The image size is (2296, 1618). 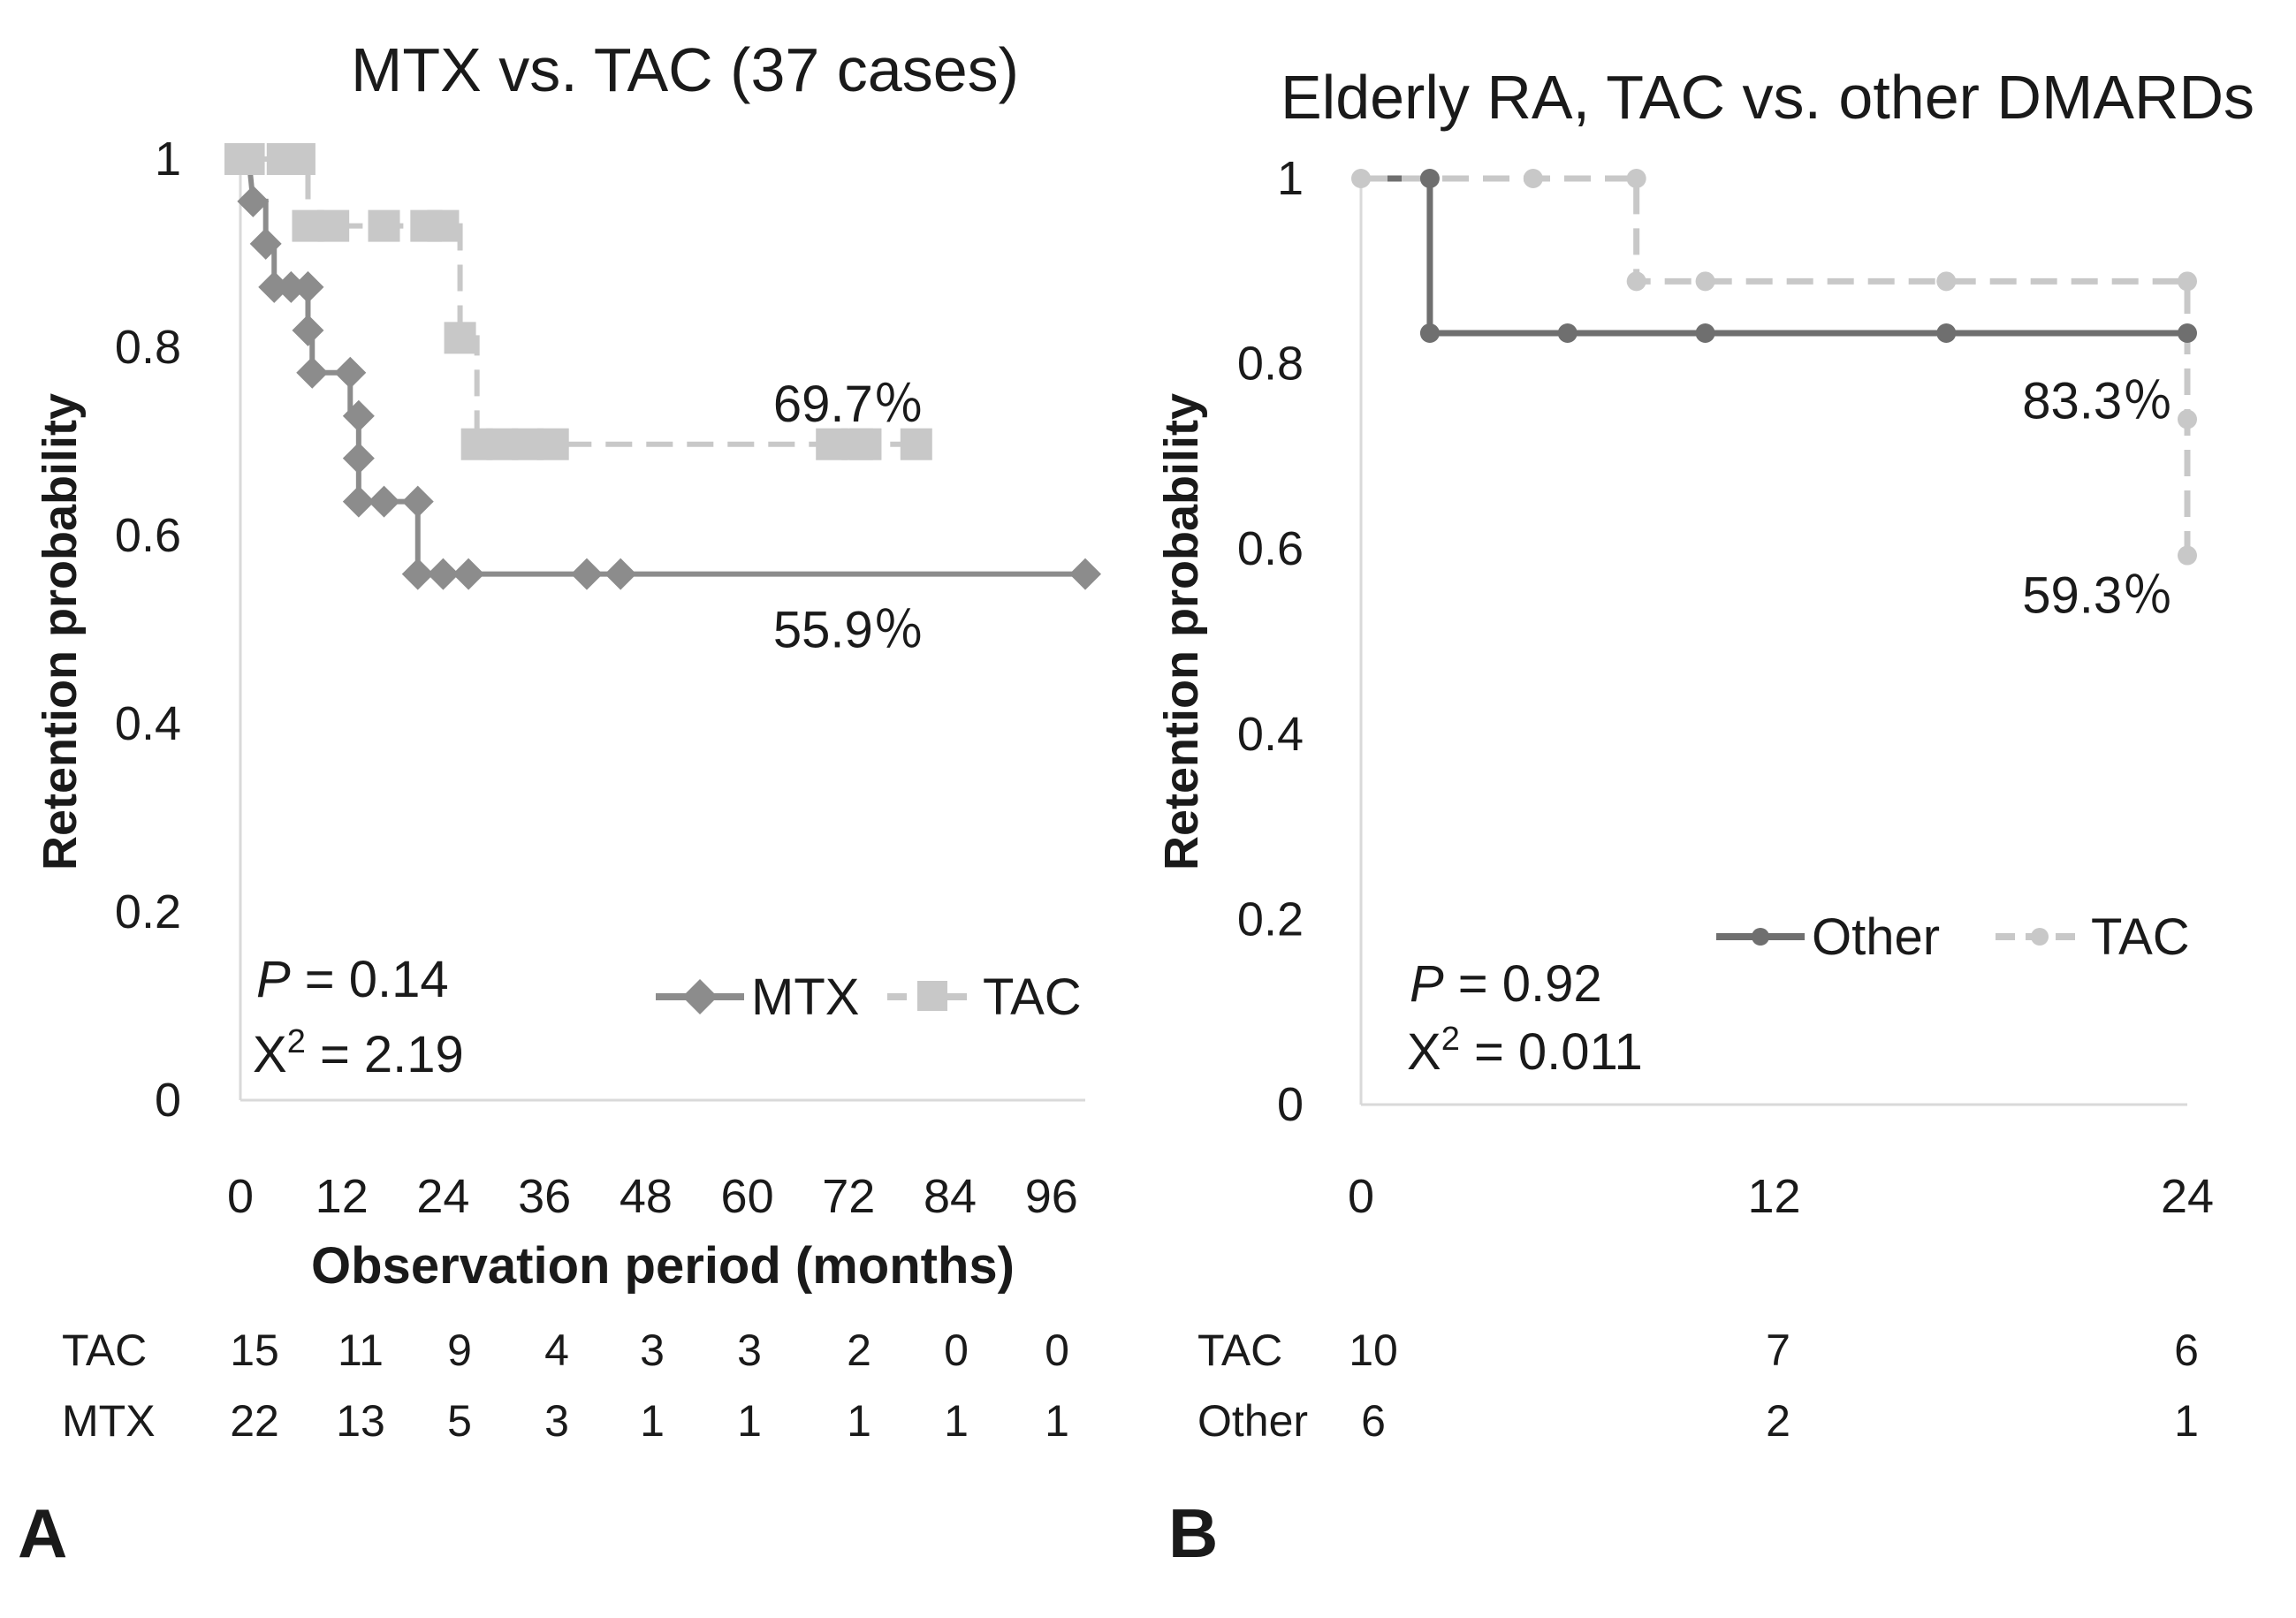 What do you see at coordinates (148, 723) in the screenshot?
I see `panel-a-y-tick: 0.4` at bounding box center [148, 723].